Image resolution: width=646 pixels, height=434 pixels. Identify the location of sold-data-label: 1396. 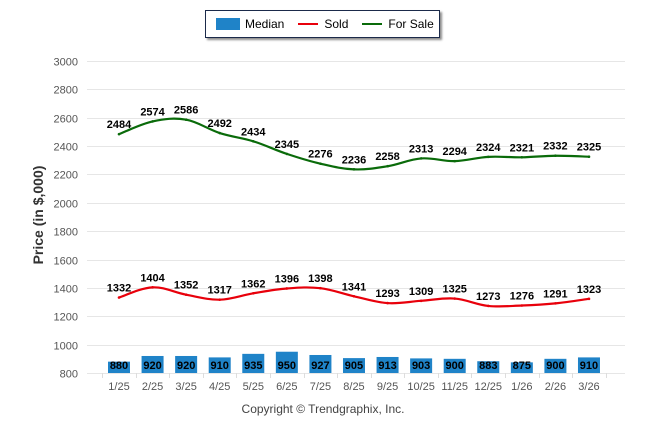
(287, 279).